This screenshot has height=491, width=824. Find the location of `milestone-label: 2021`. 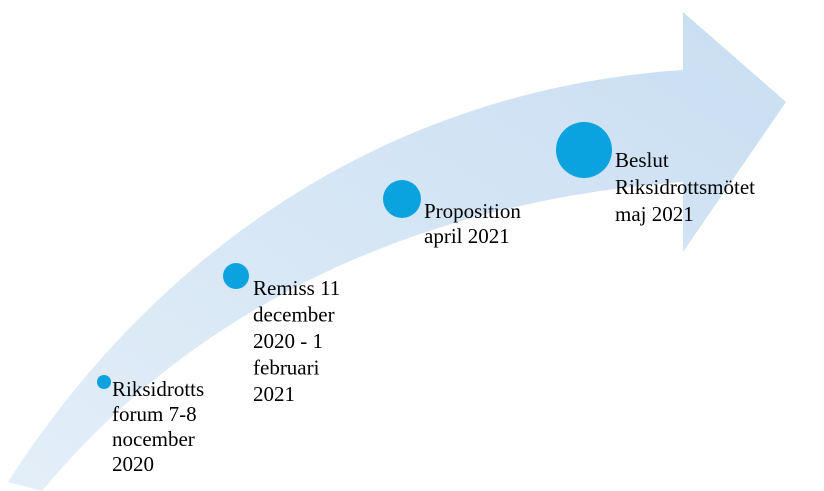

milestone-label: 2021 is located at coordinates (274, 394).